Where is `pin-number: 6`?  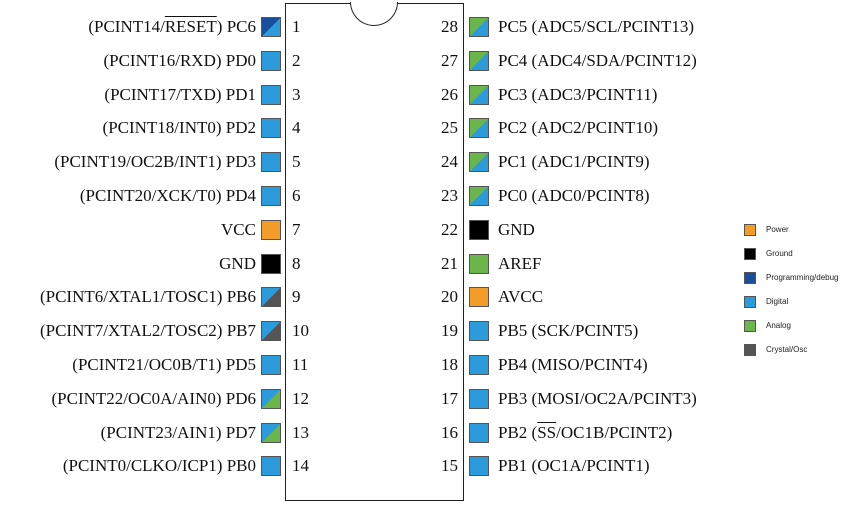
pin-number: 6 is located at coordinates (296, 195).